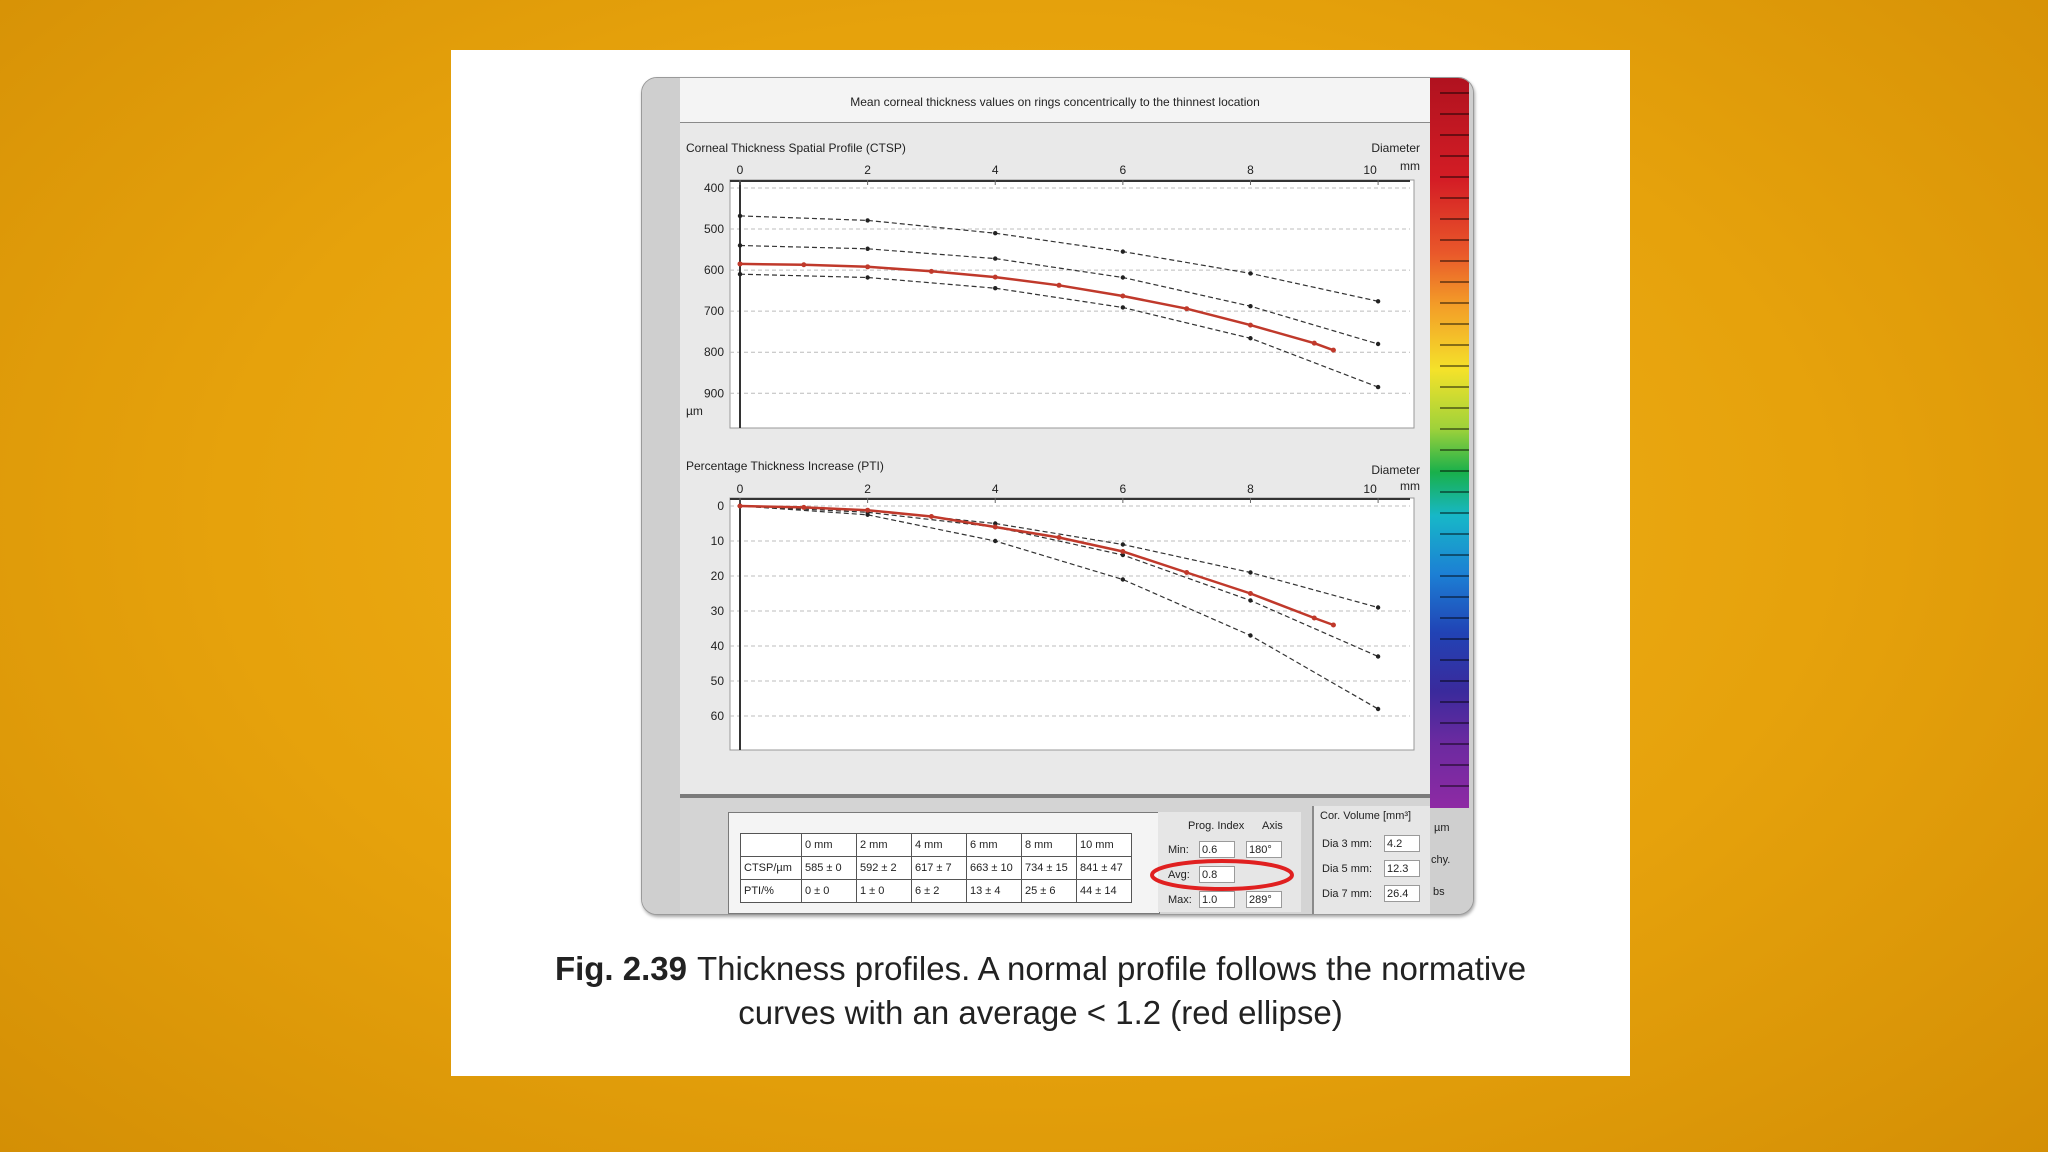 This screenshot has width=2048, height=1152. I want to click on table-cell: PTI/%, so click(771, 891).